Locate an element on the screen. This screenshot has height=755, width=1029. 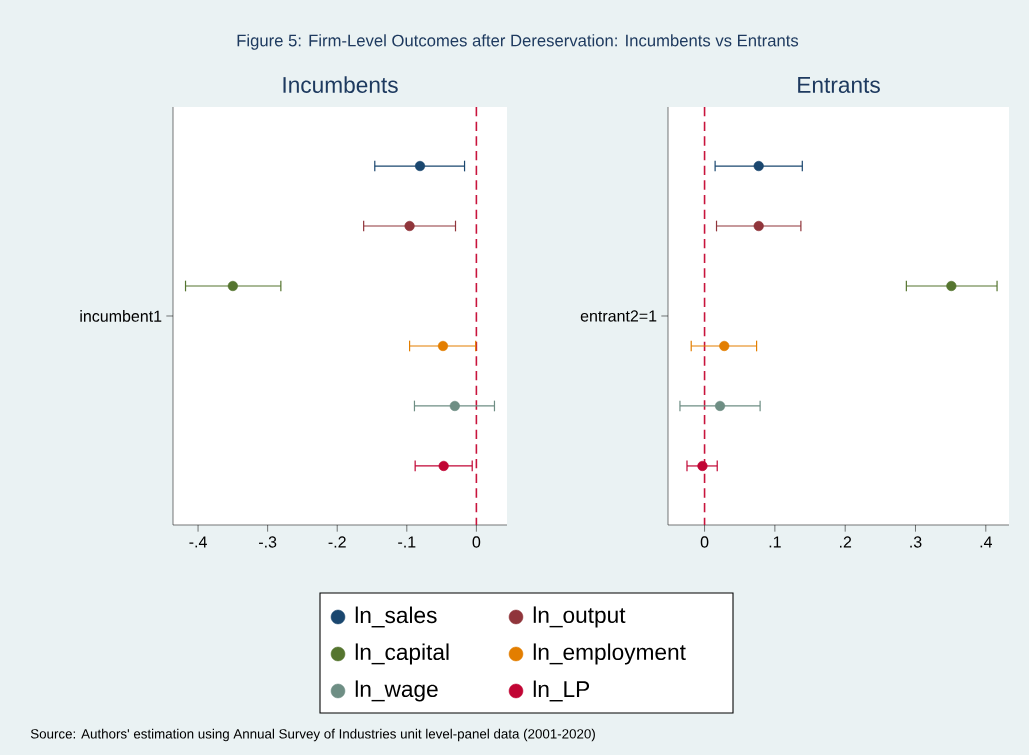
legend-label: ln_employment is located at coordinates (609, 654).